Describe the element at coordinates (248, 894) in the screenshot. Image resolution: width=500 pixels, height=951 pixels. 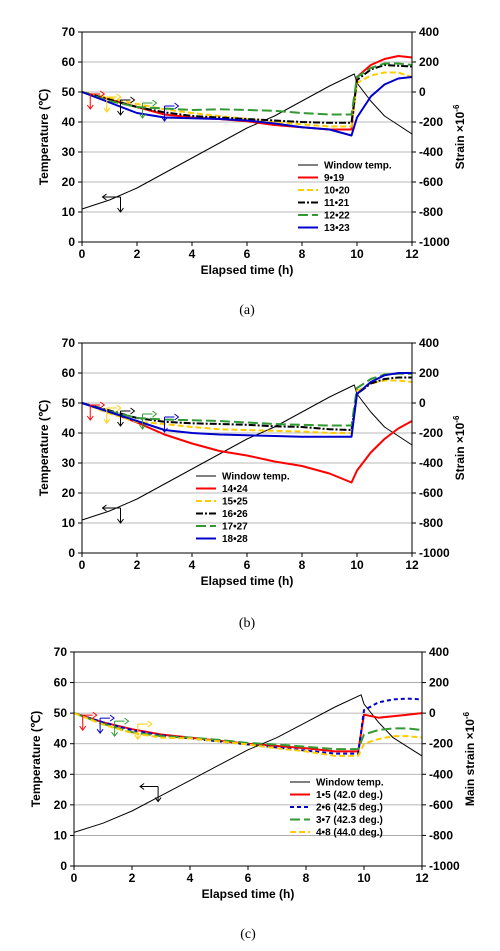
I see `x-axis-label: Elapsed time (h)` at that location.